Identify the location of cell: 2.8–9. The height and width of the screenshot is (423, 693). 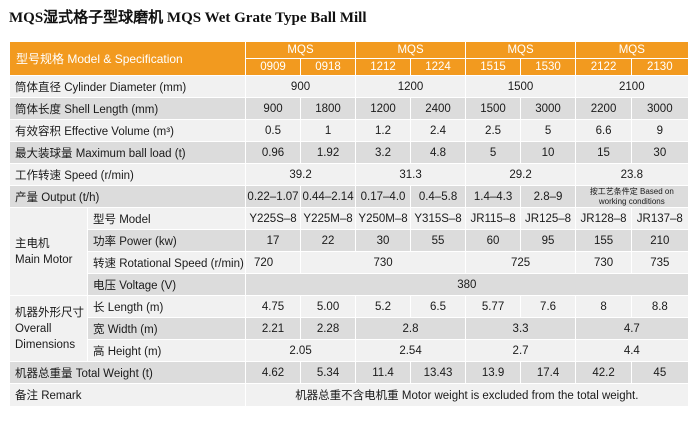
(548, 196).